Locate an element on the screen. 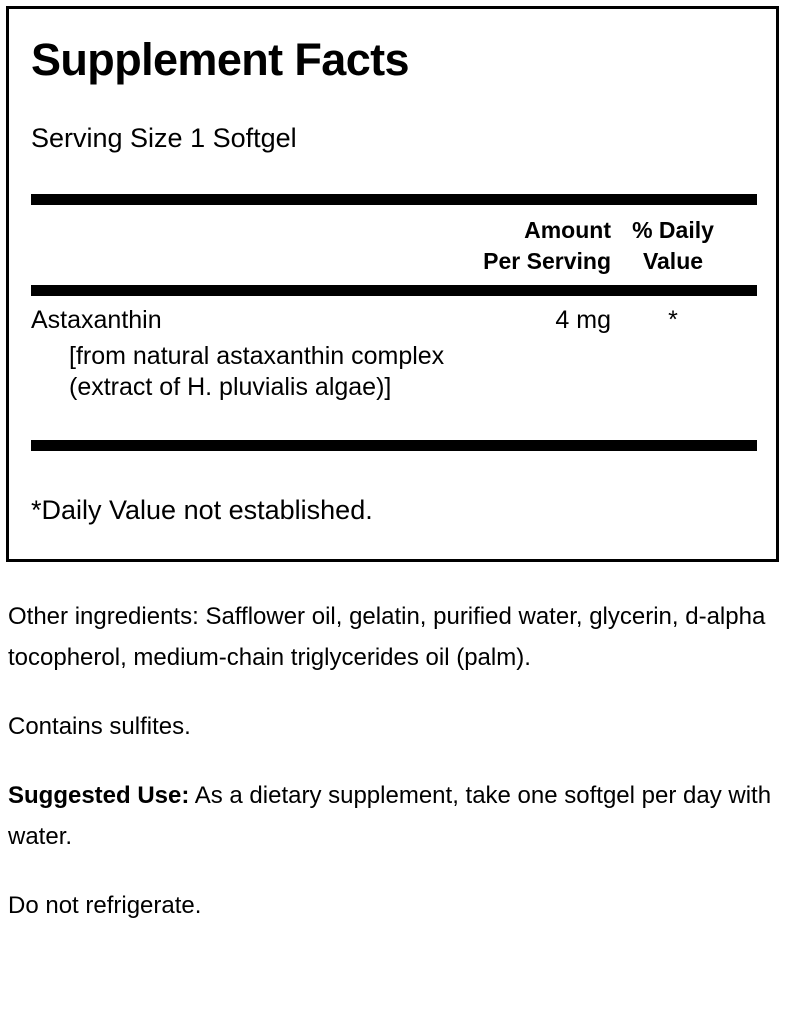 This screenshot has height=1024, width=786. nutrient-daily-value: * is located at coordinates (673, 320).